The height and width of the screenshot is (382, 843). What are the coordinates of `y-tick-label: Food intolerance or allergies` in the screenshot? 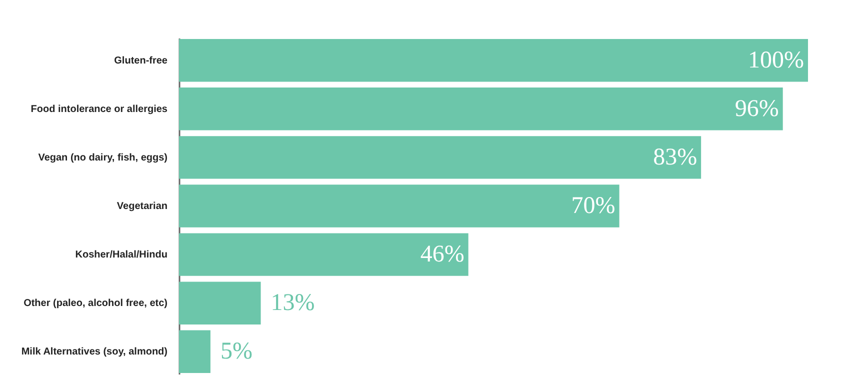 It's located at (99, 109).